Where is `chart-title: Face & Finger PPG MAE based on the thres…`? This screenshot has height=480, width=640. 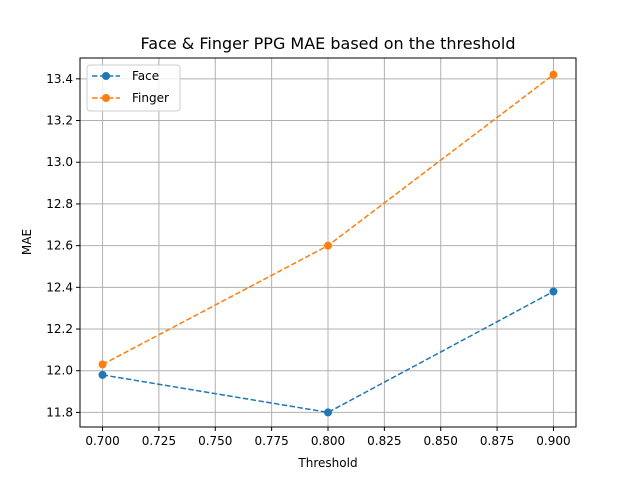 chart-title: Face & Finger PPG MAE based on the thres… is located at coordinates (328, 43).